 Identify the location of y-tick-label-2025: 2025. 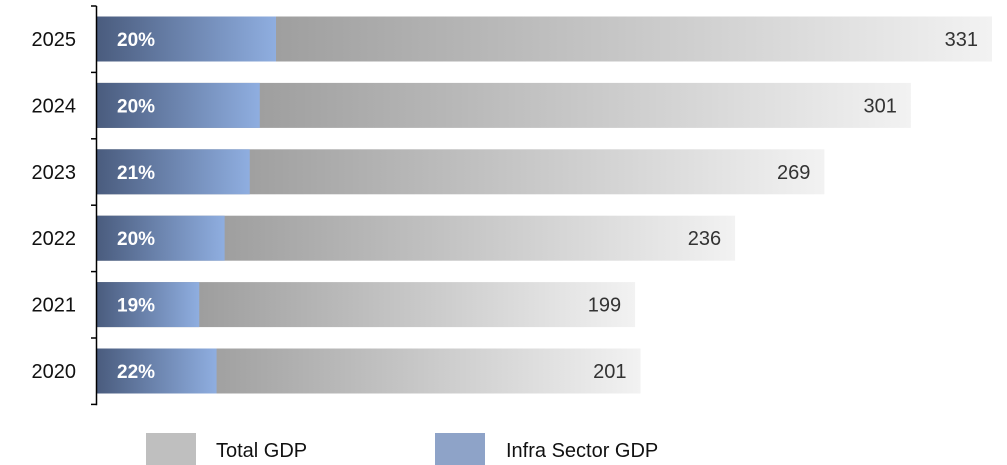
(54, 40).